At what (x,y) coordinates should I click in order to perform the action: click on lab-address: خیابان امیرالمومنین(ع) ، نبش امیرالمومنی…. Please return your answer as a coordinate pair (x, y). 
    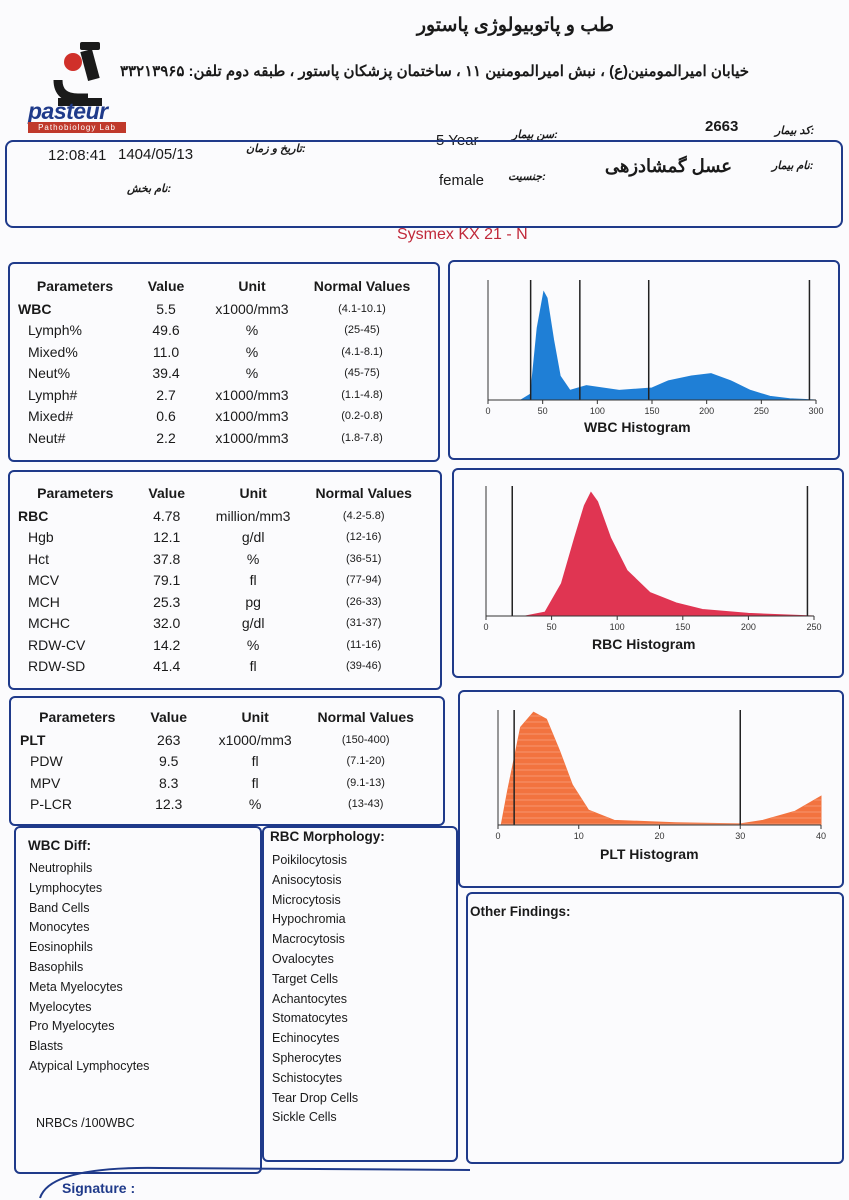
    Looking at the image, I should click on (434, 71).